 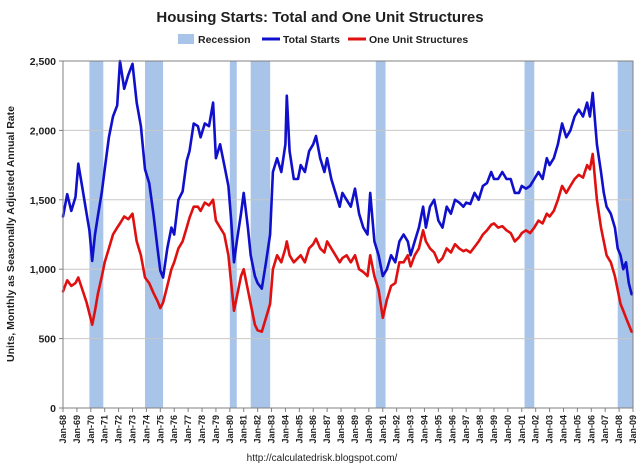 What do you see at coordinates (322, 458) in the screenshot?
I see `source-url: http://calculatedrisk.blogspot.com/` at bounding box center [322, 458].